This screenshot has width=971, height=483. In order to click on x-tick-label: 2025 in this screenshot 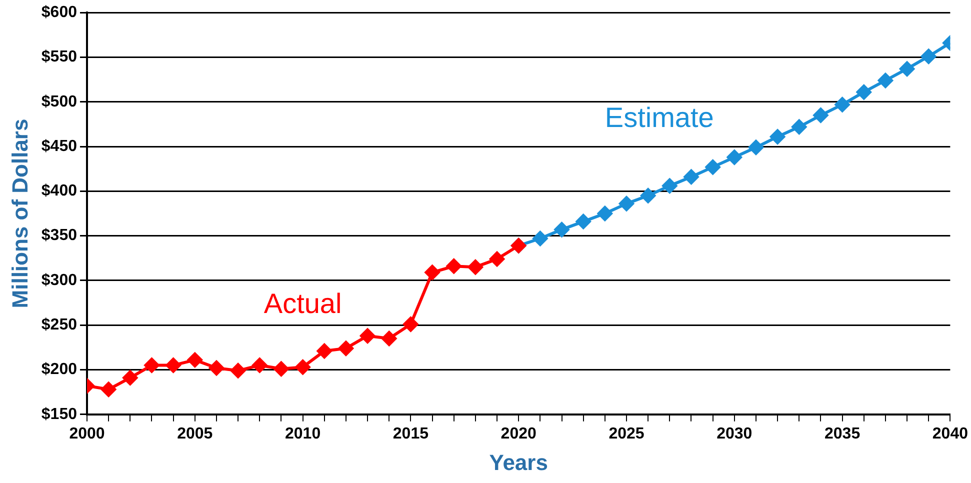, I will do `click(626, 433)`.